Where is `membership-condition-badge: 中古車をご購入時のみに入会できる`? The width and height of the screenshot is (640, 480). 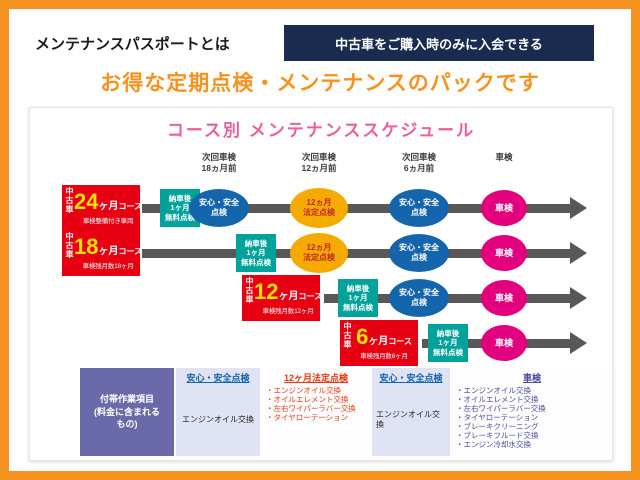 membership-condition-badge: 中古車をご購入時のみに入会できる is located at coordinates (439, 43).